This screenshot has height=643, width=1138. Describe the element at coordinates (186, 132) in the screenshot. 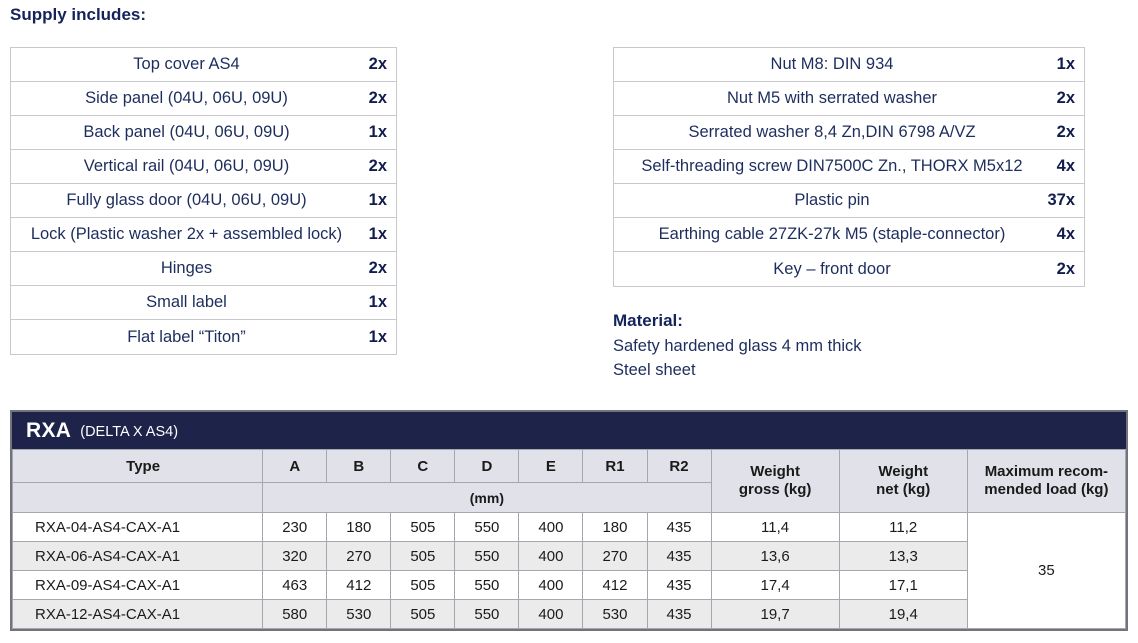

I see `item-label: Back panel (04U, 06U, 09U)` at that location.